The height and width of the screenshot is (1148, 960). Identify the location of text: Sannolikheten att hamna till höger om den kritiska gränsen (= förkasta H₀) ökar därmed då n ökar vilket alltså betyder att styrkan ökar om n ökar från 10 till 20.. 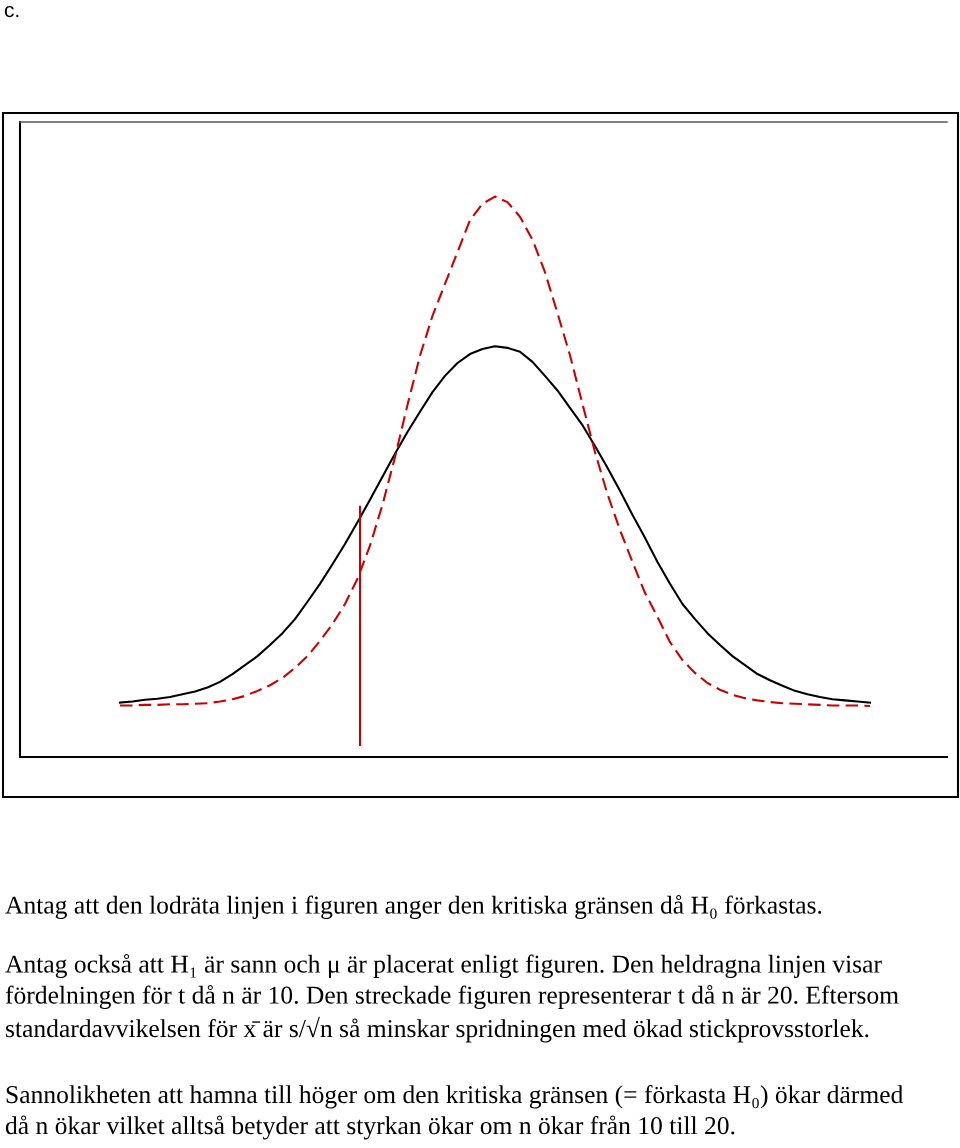
(454, 1112).